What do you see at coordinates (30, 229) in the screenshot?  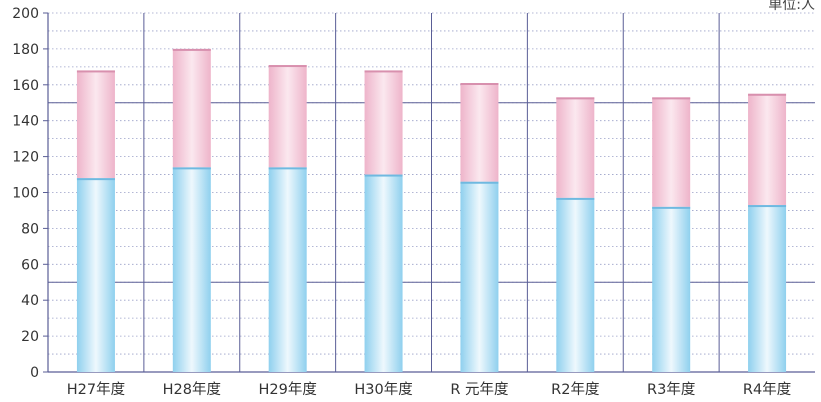 I see `y-tick-label: 80` at bounding box center [30, 229].